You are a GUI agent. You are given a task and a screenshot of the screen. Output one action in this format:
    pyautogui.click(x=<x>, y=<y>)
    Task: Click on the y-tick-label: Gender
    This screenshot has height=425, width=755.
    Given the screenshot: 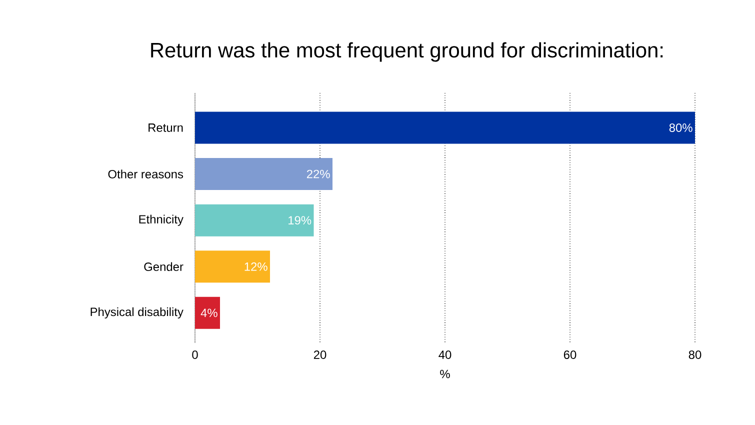 What is the action you would take?
    pyautogui.click(x=164, y=266)
    